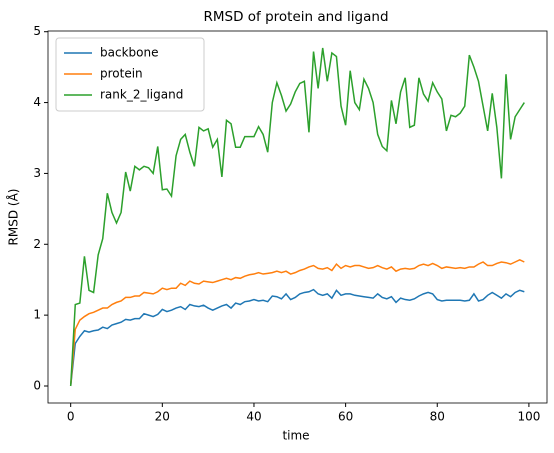  What do you see at coordinates (295, 436) in the screenshot?
I see `x-axis-label: time` at bounding box center [295, 436].